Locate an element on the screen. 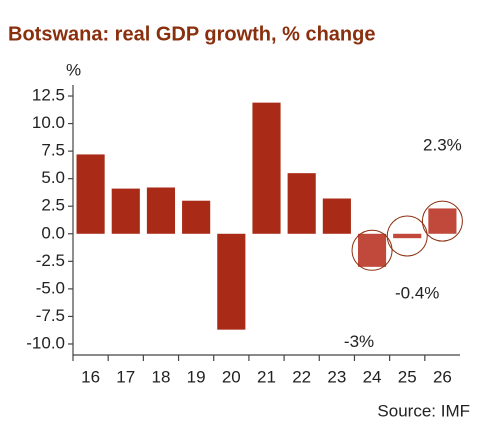  y-tick-label: 0.0 is located at coordinates (53, 232).